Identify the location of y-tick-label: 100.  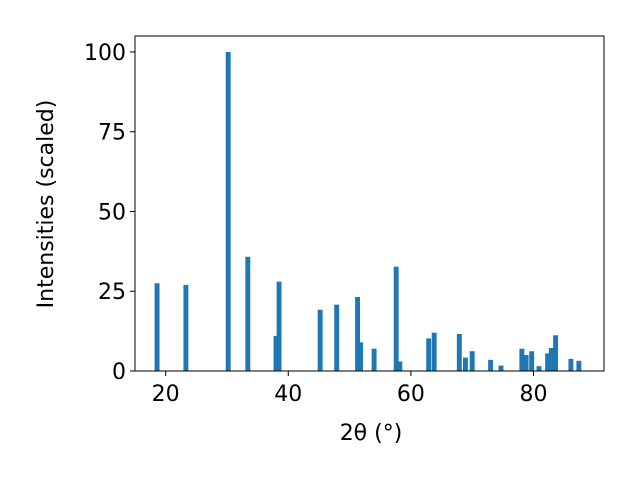
(105, 53).